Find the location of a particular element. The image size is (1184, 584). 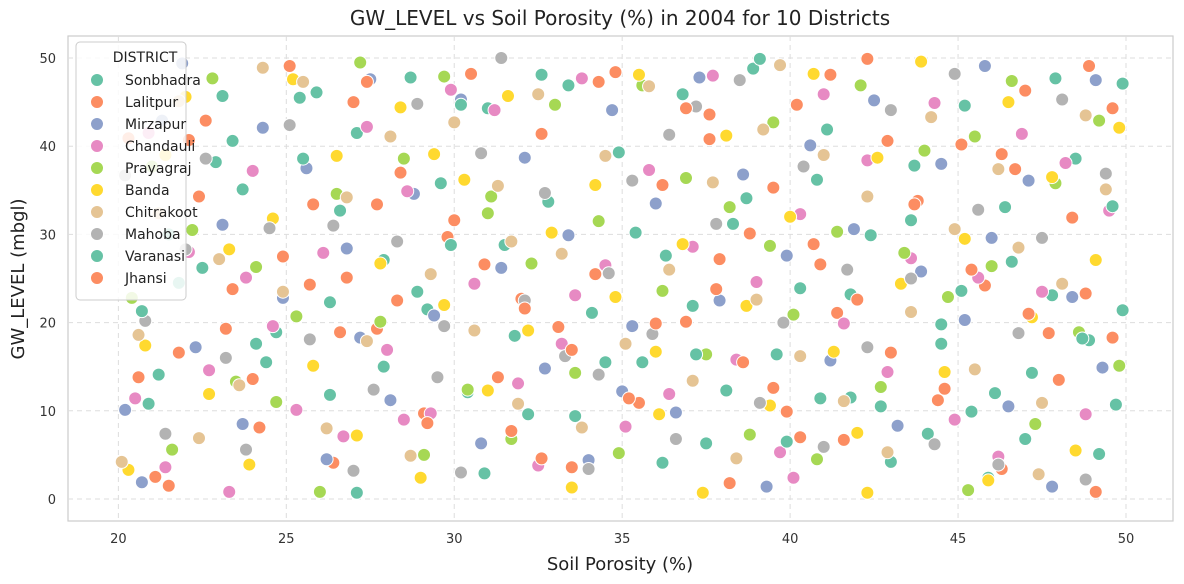

x-tick-label: 45 is located at coordinates (958, 539).